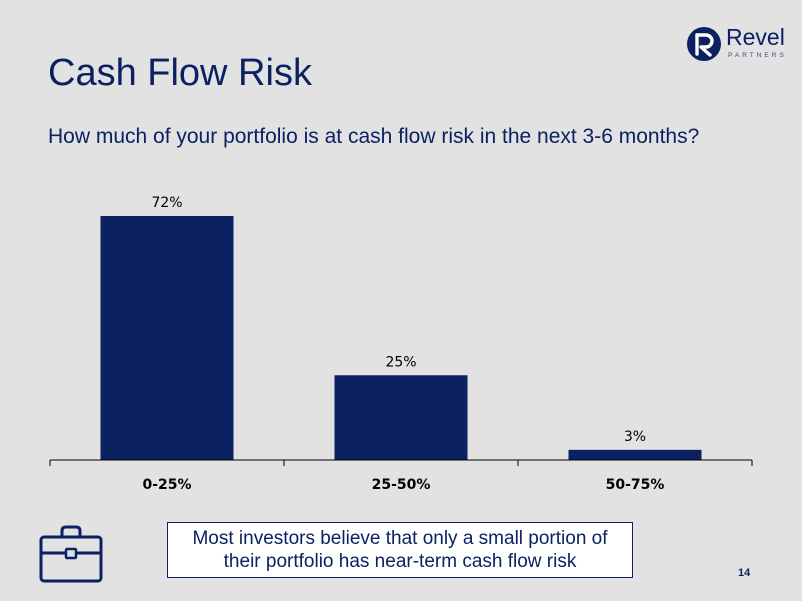 This screenshot has height=601, width=802. What do you see at coordinates (166, 485) in the screenshot?
I see `x-tick-label-0-25%: 0-25%` at bounding box center [166, 485].